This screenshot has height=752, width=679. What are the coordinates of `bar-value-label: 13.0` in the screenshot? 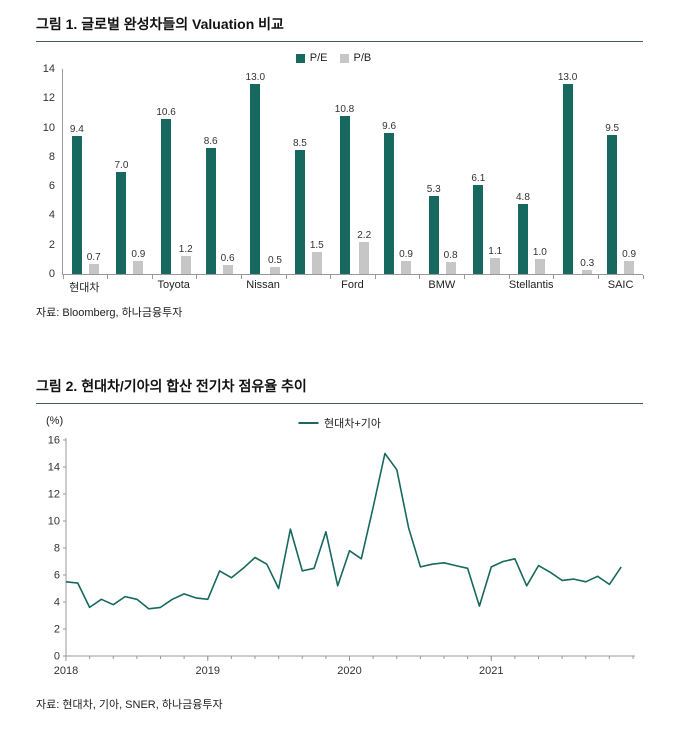 It's located at (567, 77).